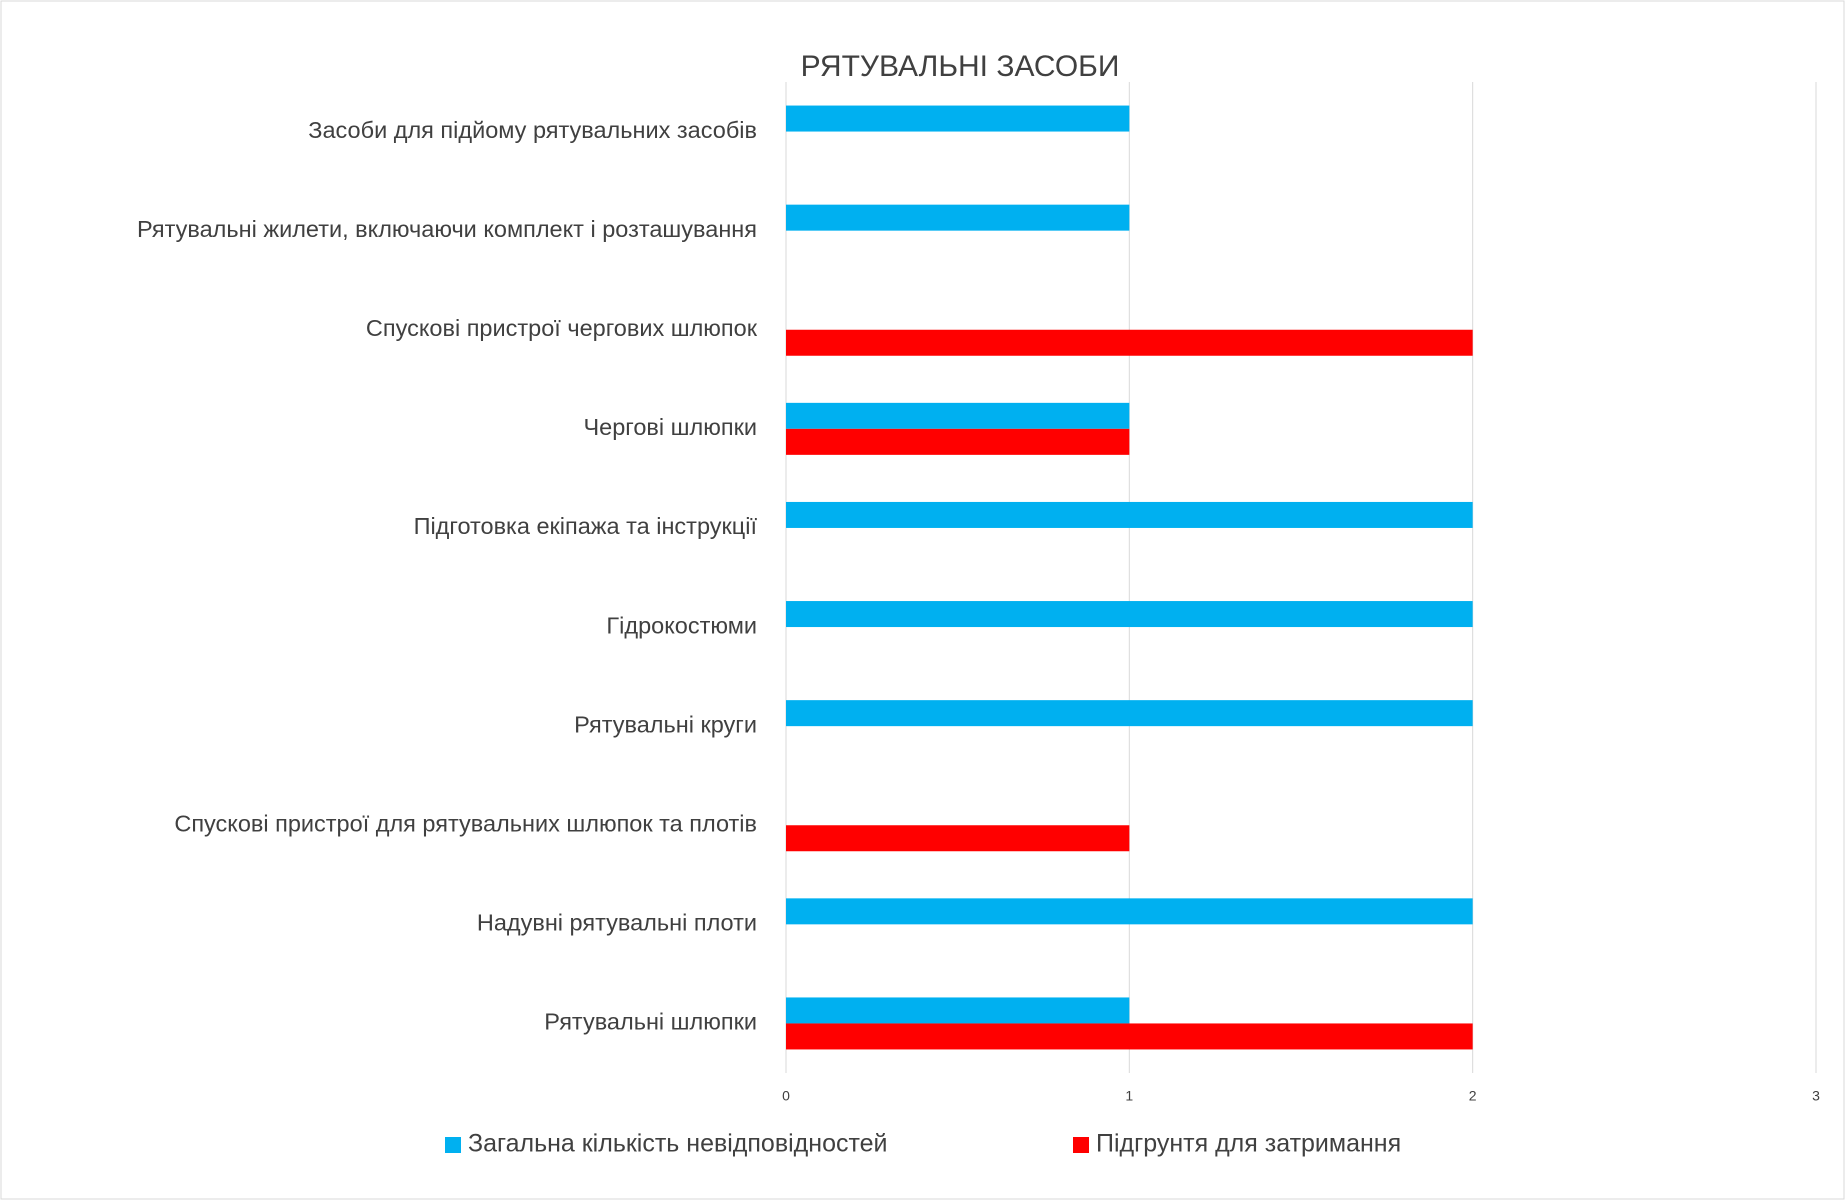 This screenshot has height=1200, width=1845. I want to click on category-label: Підготовка екіпажа та інструкції, so click(586, 526).